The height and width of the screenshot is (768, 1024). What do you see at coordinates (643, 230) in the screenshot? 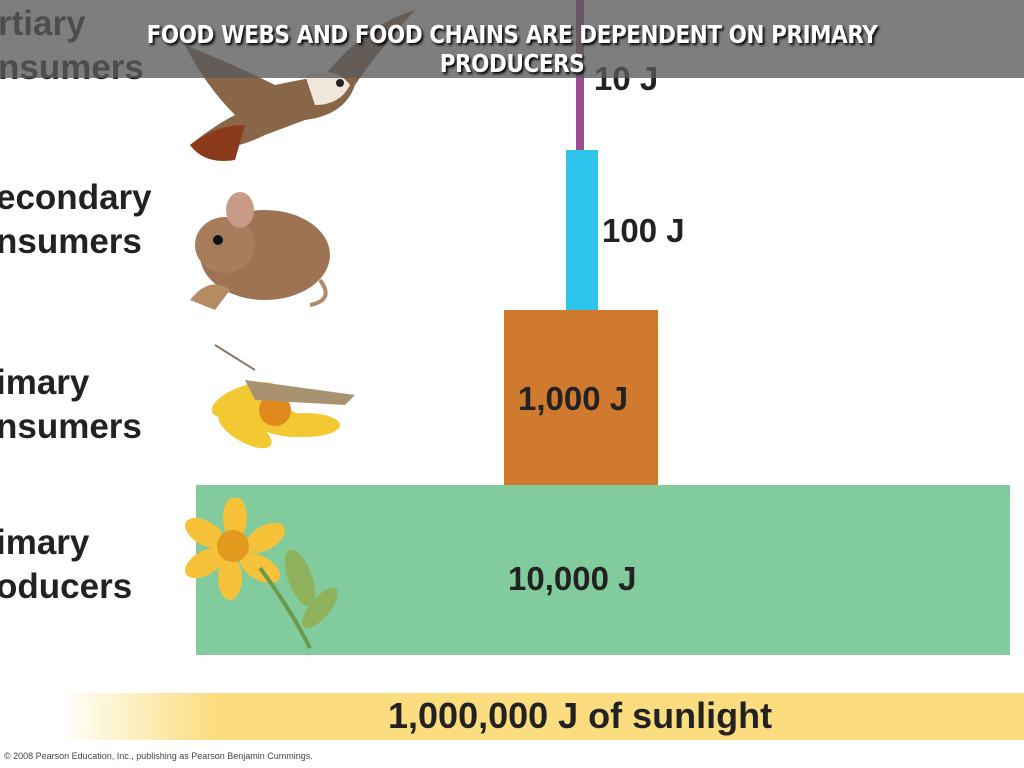
I see `energy-value-secondary: 100 J` at bounding box center [643, 230].